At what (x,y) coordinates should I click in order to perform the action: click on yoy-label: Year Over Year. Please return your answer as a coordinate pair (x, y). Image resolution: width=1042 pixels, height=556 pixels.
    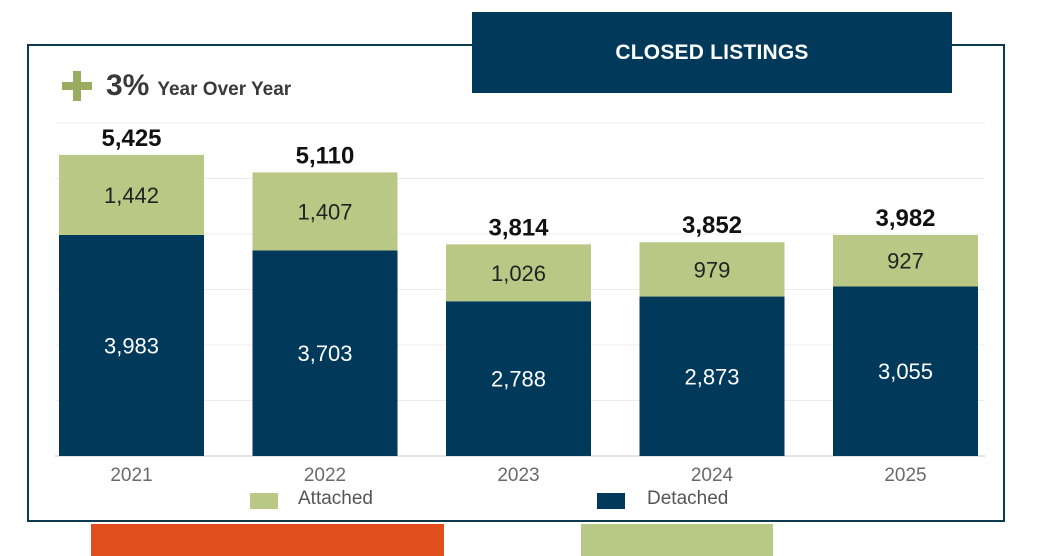
    Looking at the image, I should click on (224, 89).